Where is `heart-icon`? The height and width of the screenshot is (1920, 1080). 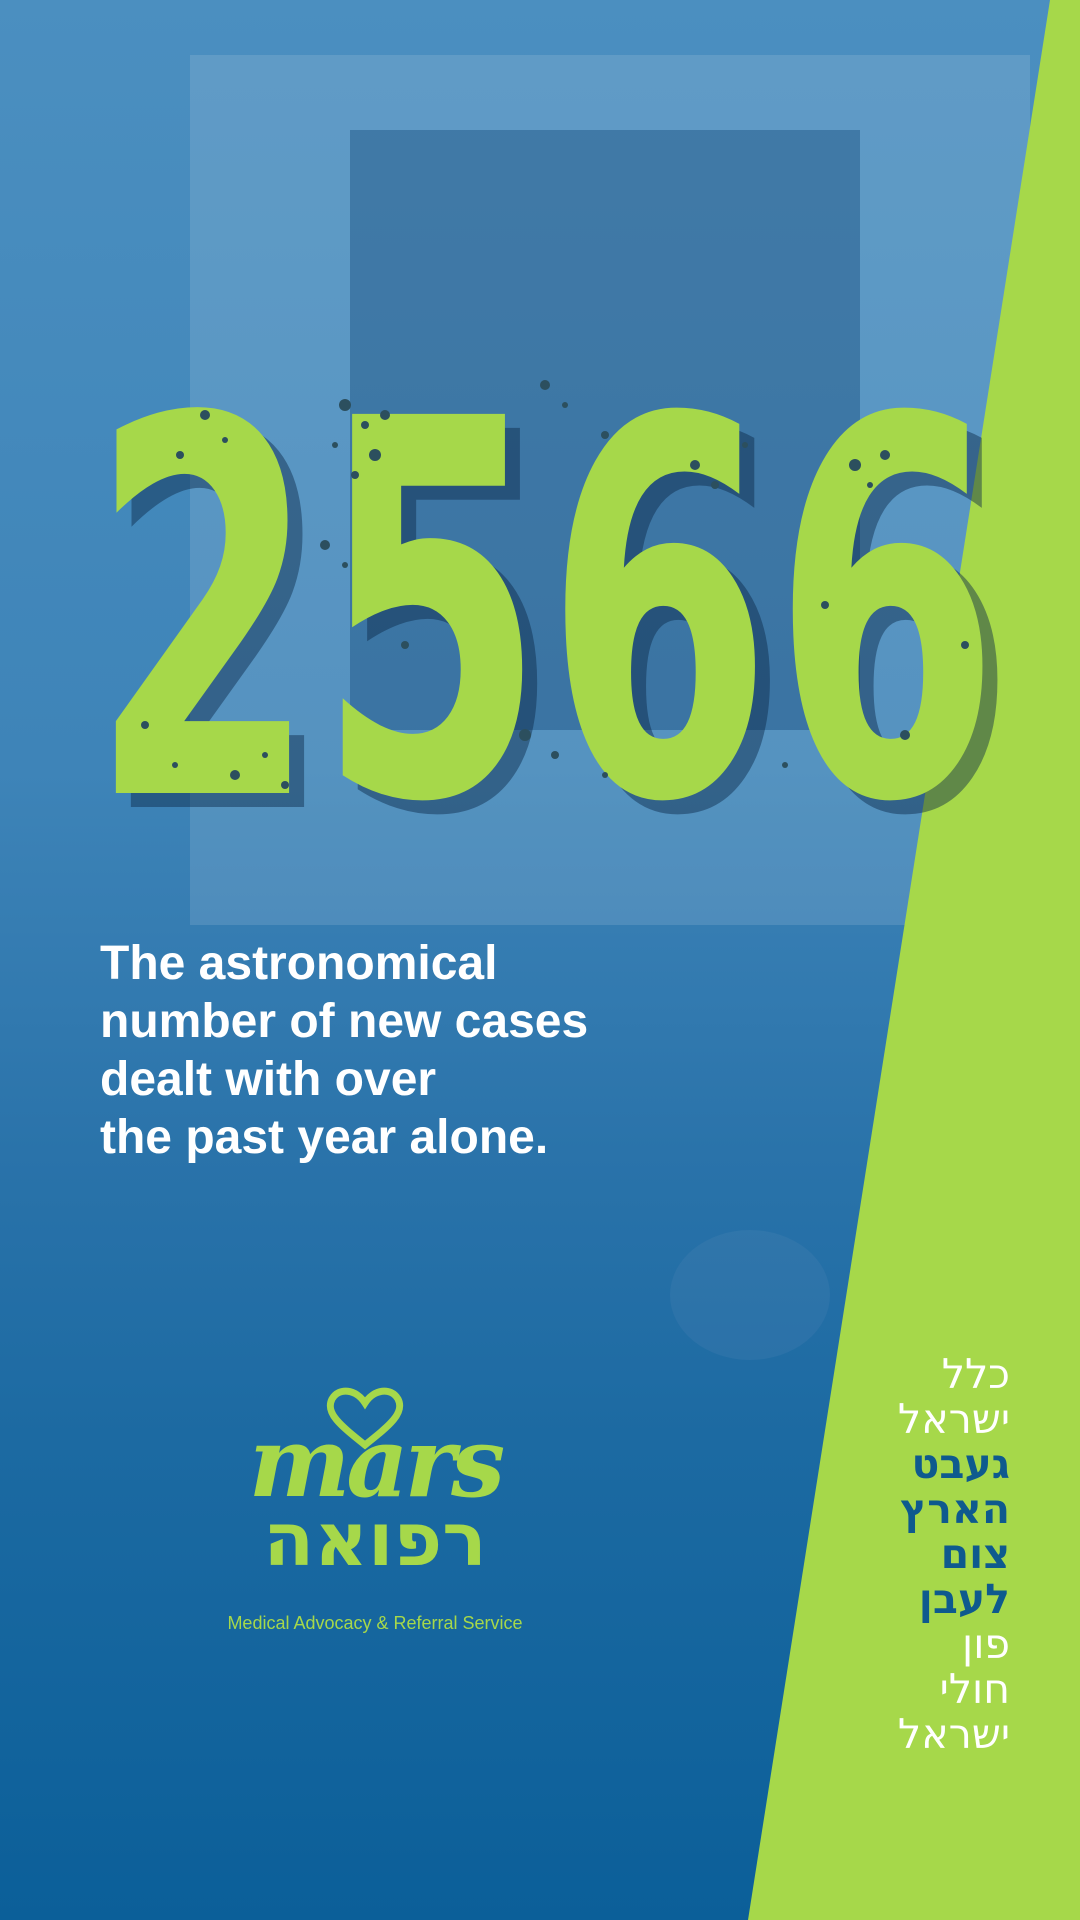 heart-icon is located at coordinates (365, 1418).